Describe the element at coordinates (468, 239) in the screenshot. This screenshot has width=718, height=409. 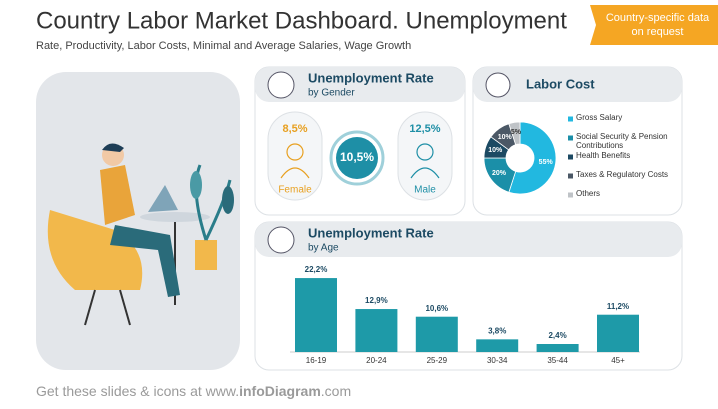
I see `age-header` at that location.